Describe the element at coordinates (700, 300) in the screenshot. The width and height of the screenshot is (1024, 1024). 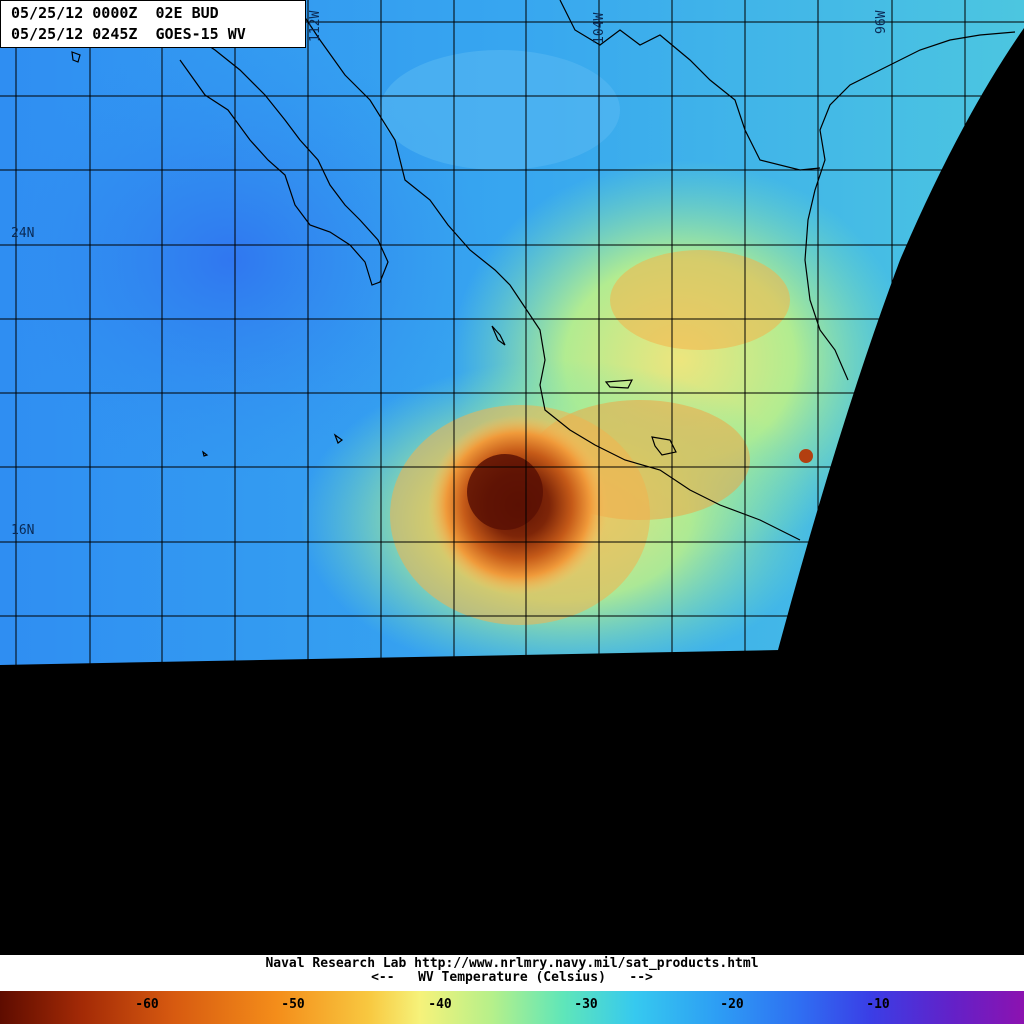
I see `moist-patch-east` at that location.